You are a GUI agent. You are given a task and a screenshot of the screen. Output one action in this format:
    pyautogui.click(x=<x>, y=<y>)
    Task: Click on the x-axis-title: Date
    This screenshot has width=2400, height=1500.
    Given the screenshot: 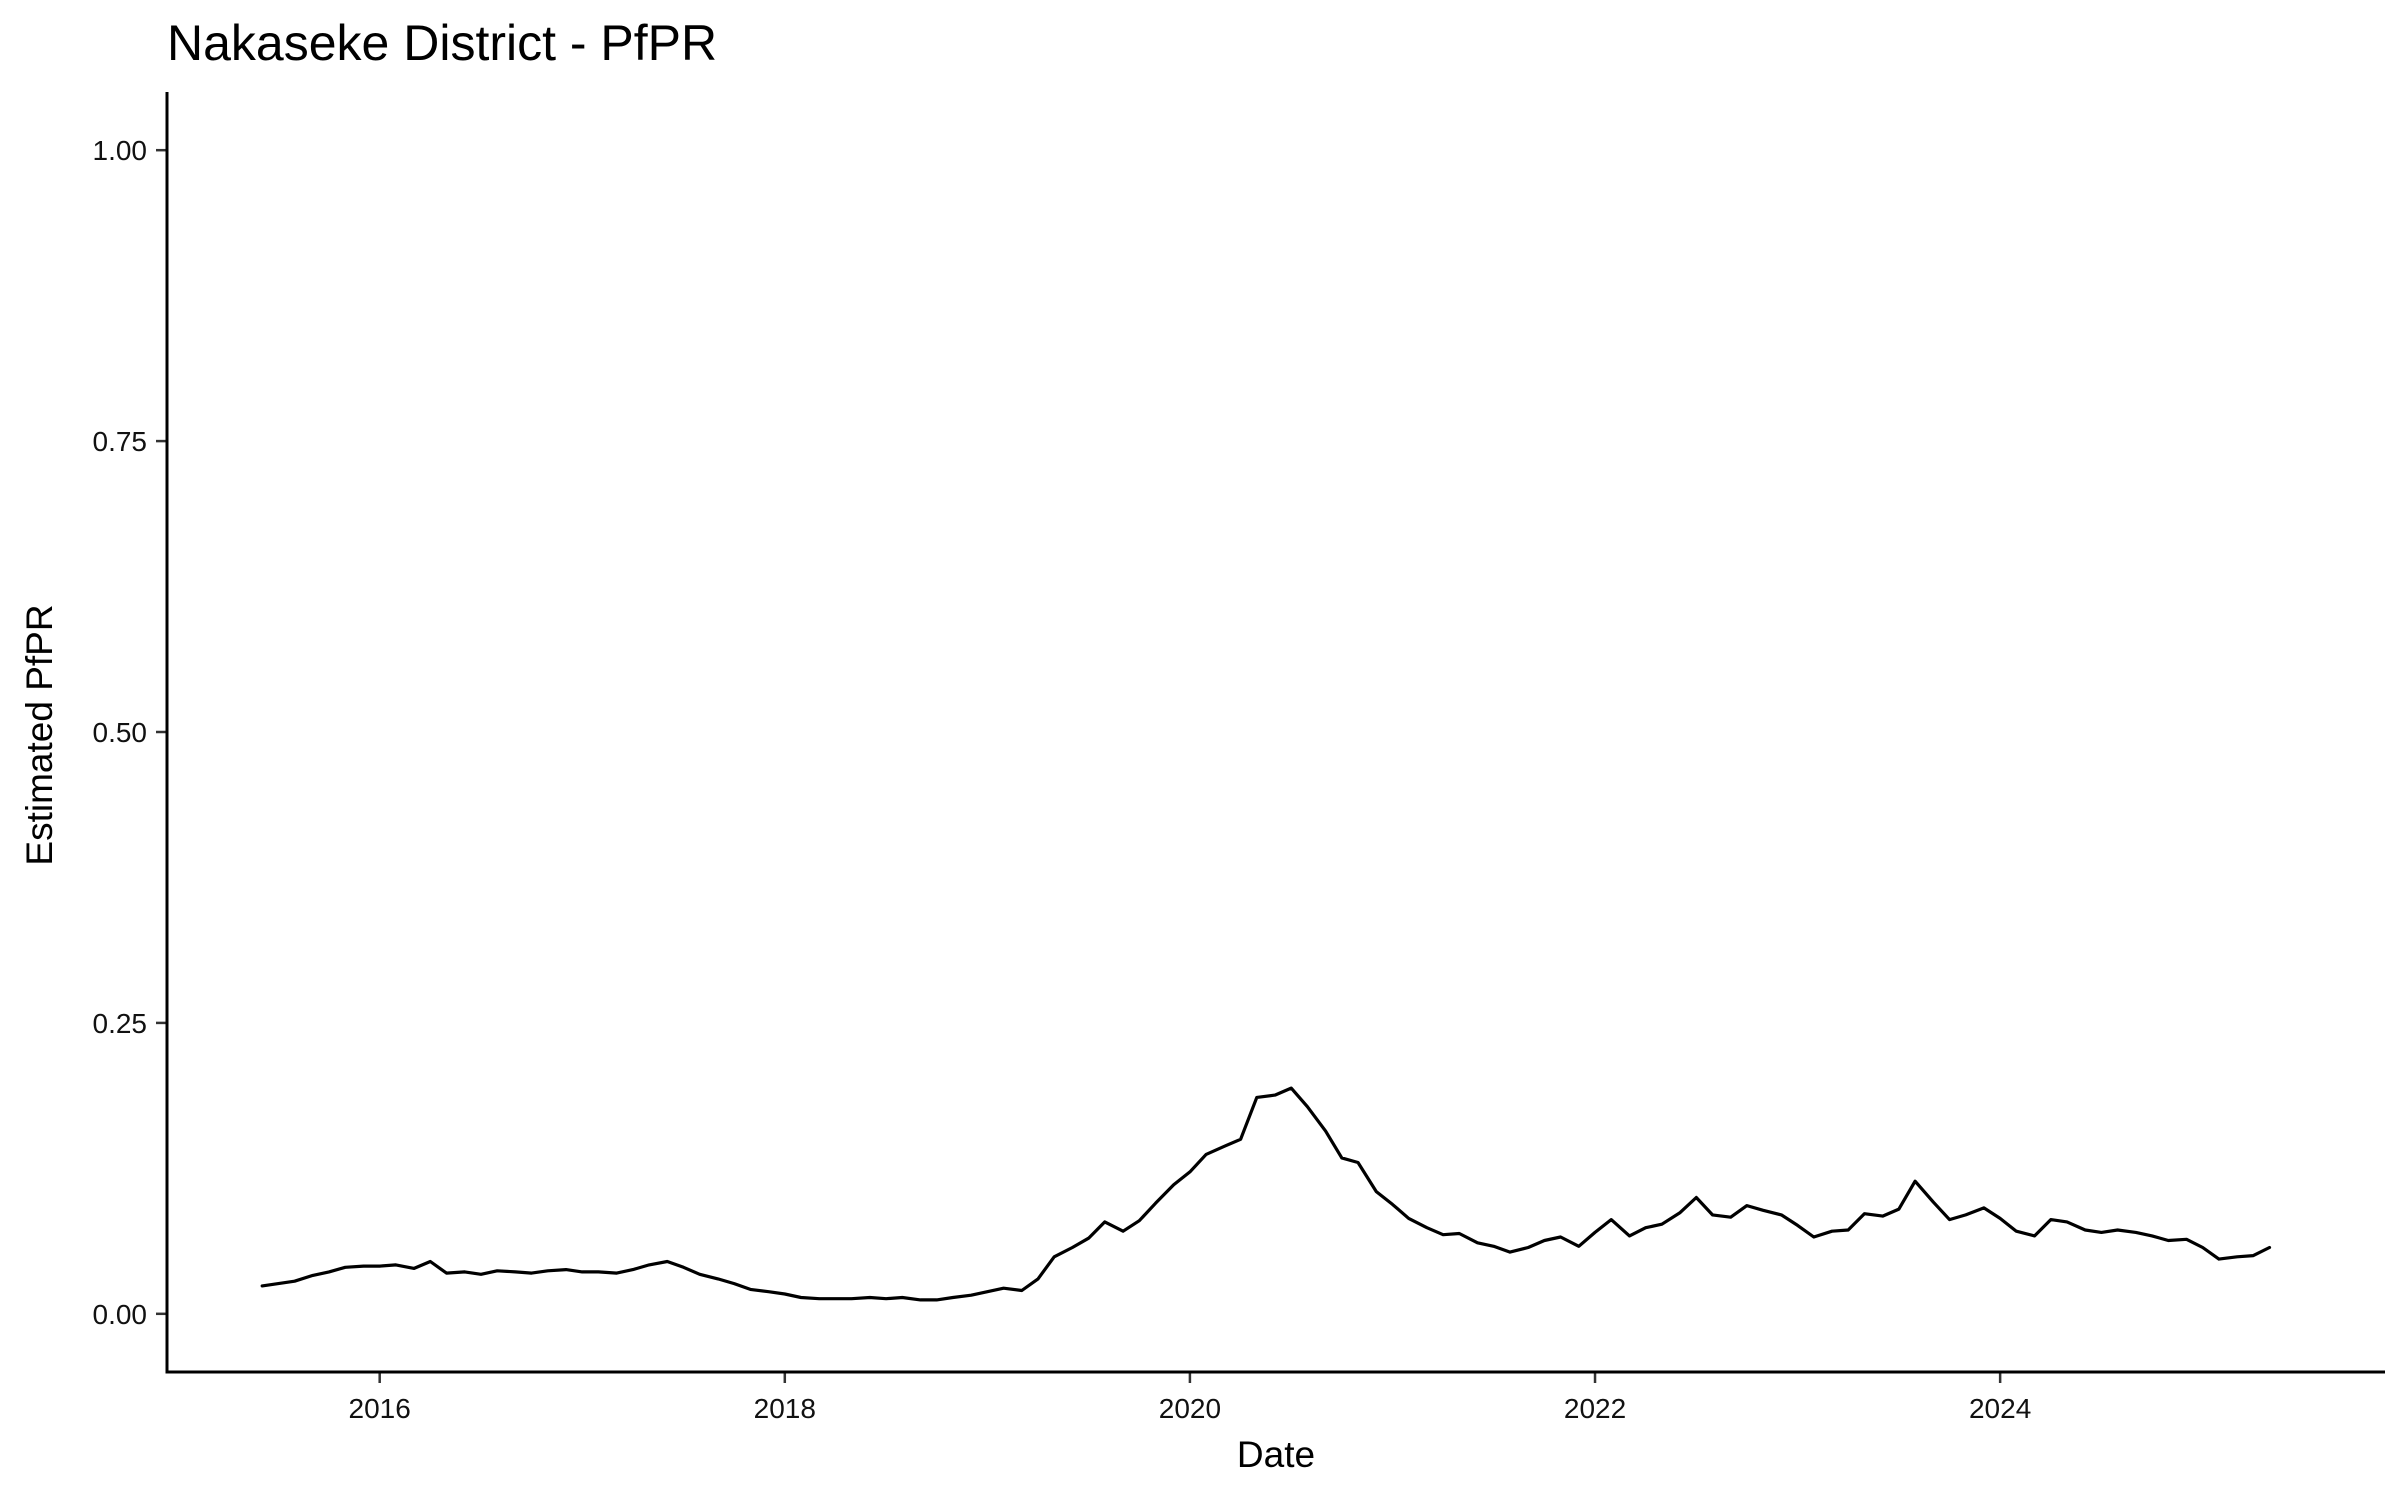 What is the action you would take?
    pyautogui.click(x=1276, y=1454)
    